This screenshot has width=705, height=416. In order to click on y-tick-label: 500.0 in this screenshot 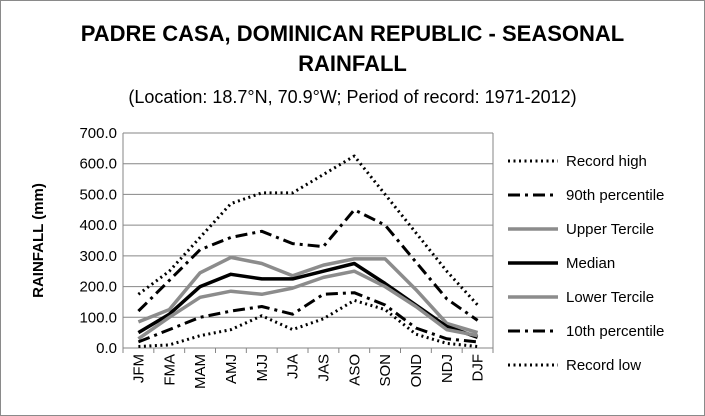, I will do `click(98, 194)`.